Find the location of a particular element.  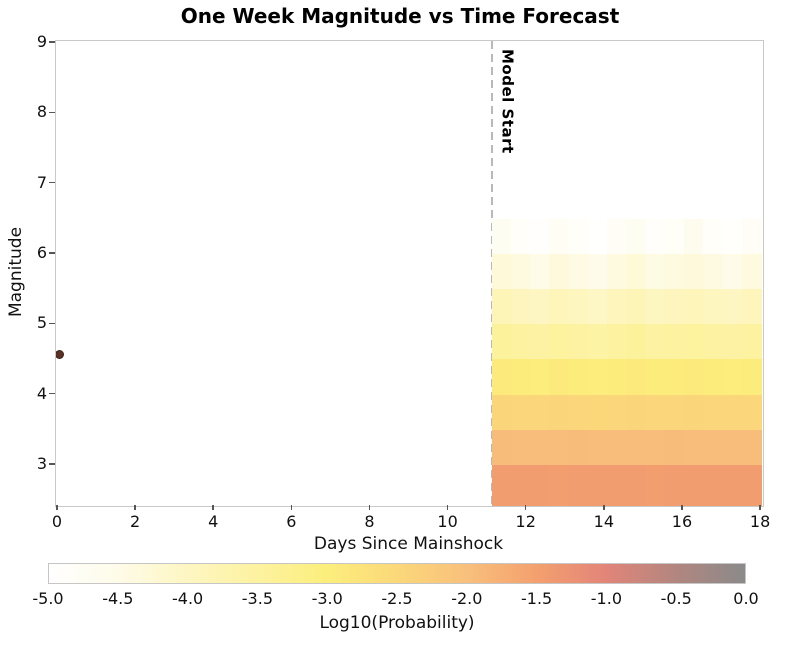

x-tick-label: 18 is located at coordinates (760, 521).